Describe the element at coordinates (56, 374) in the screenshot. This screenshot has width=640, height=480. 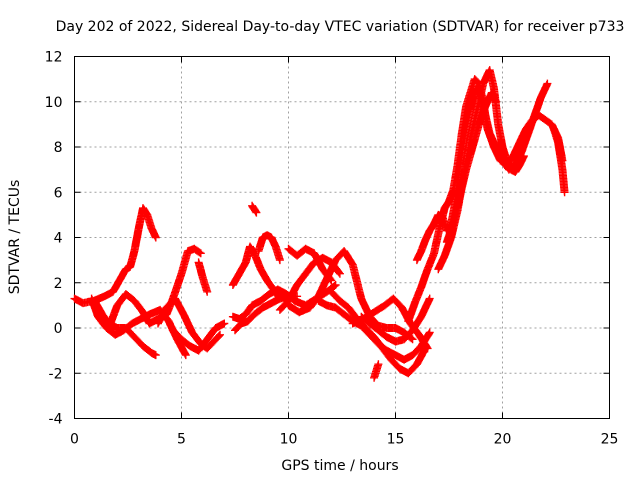
I see `y-tick-label: -2` at that location.